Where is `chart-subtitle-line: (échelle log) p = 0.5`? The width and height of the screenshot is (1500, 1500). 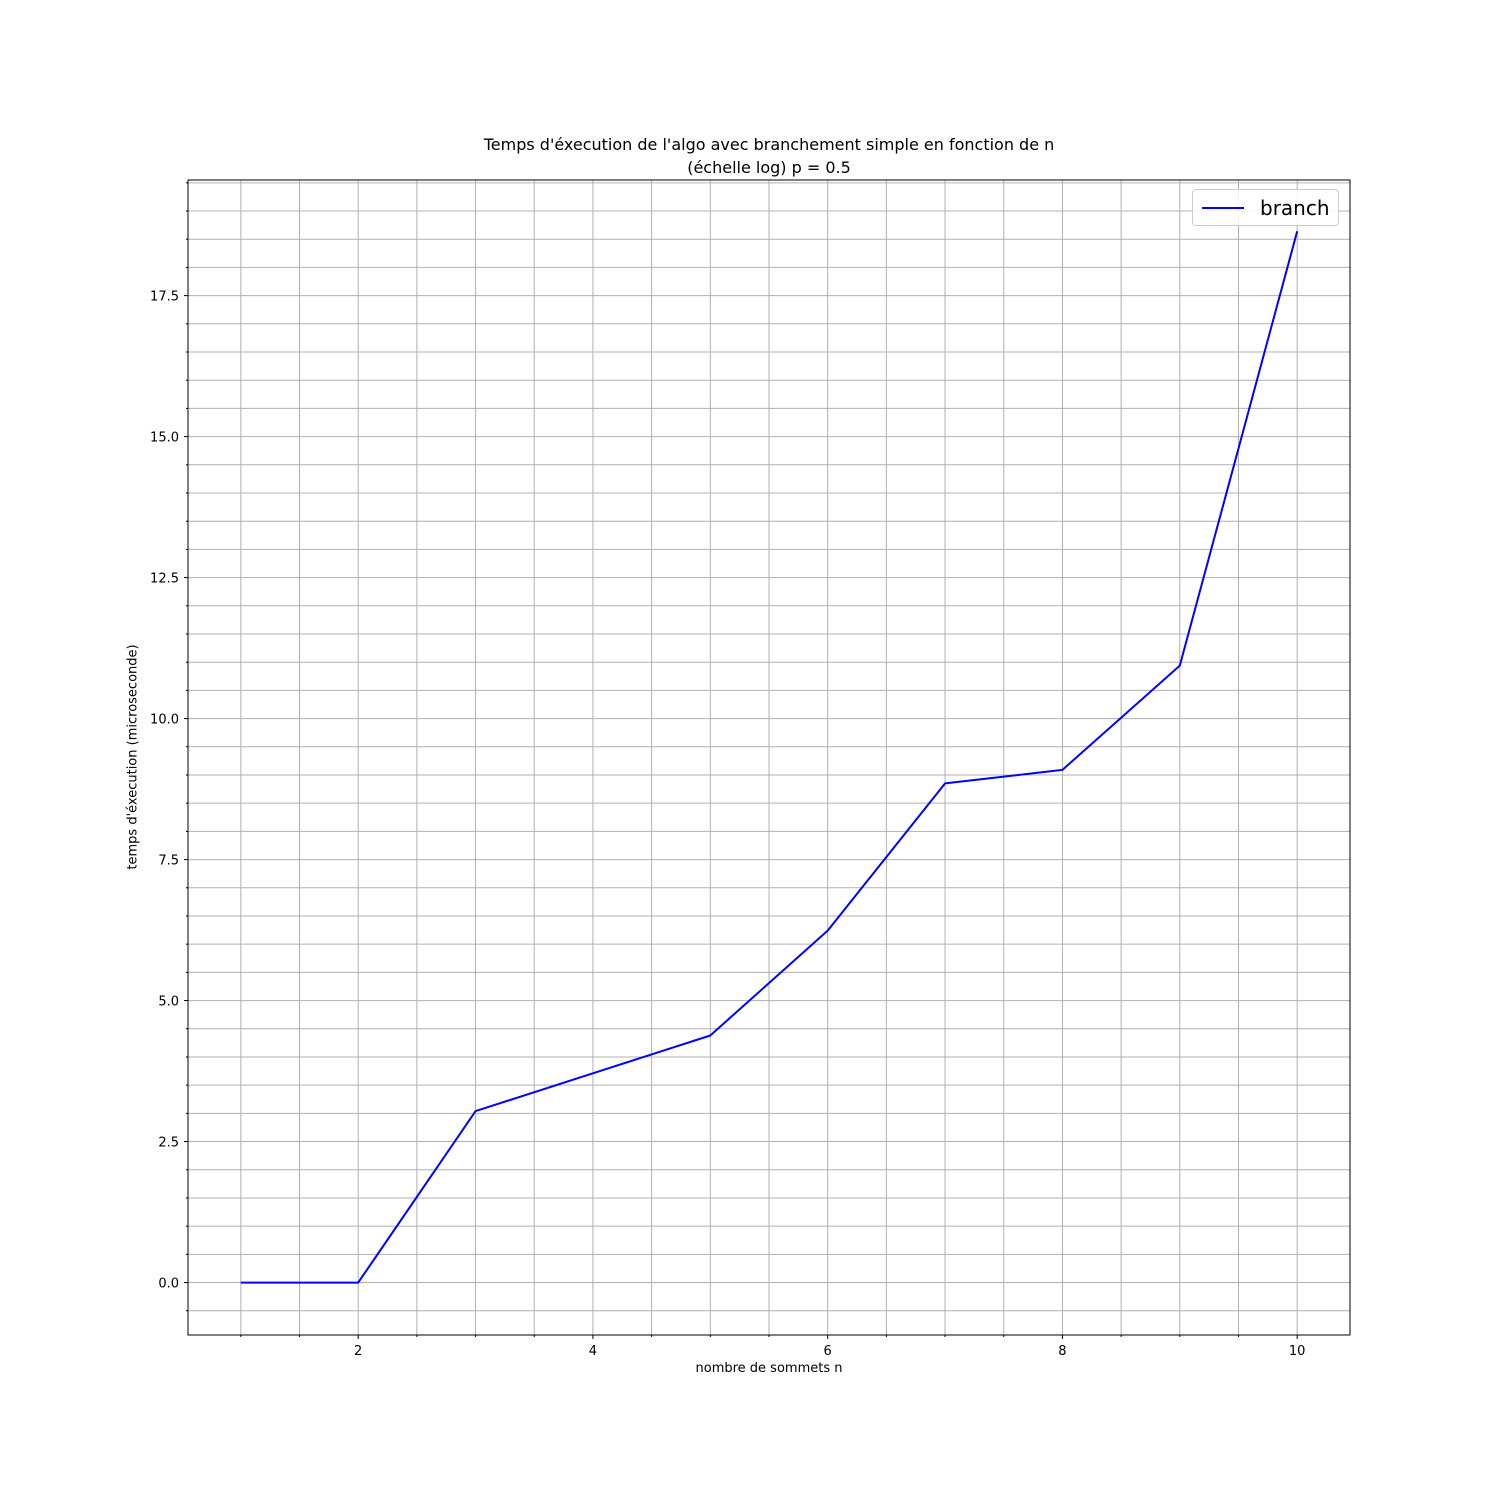
chart-subtitle-line: (échelle log) p = 0.5 is located at coordinates (769, 167).